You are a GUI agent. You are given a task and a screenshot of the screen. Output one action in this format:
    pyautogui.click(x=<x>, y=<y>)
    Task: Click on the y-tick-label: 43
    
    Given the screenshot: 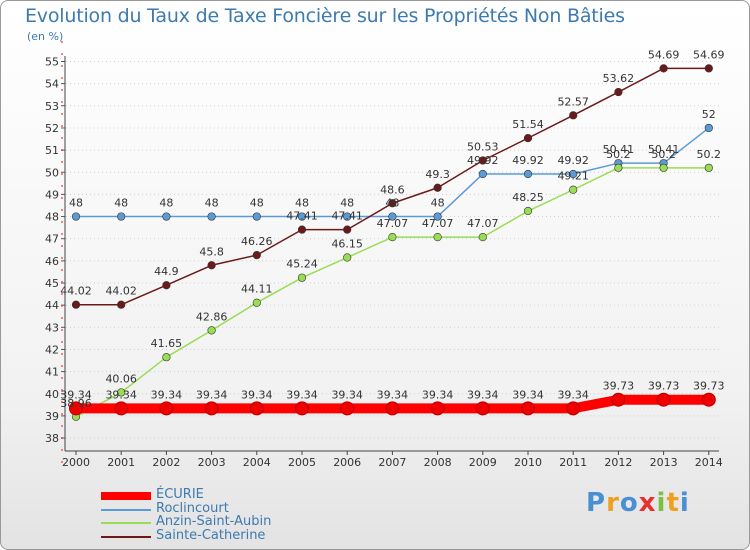 What is the action you would take?
    pyautogui.click(x=52, y=327)
    